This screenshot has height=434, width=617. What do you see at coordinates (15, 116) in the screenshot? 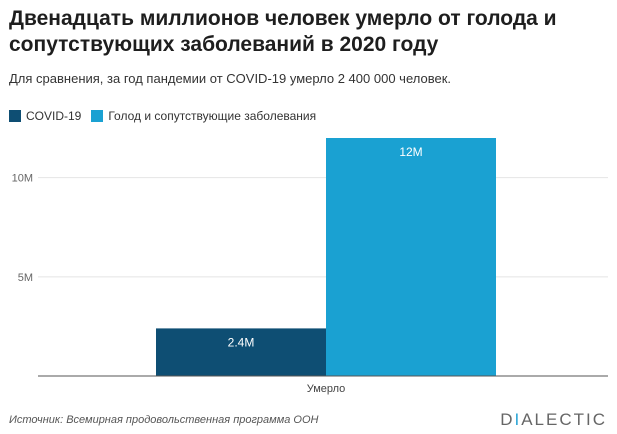
I see `legend-swatch-covid` at bounding box center [15, 116].